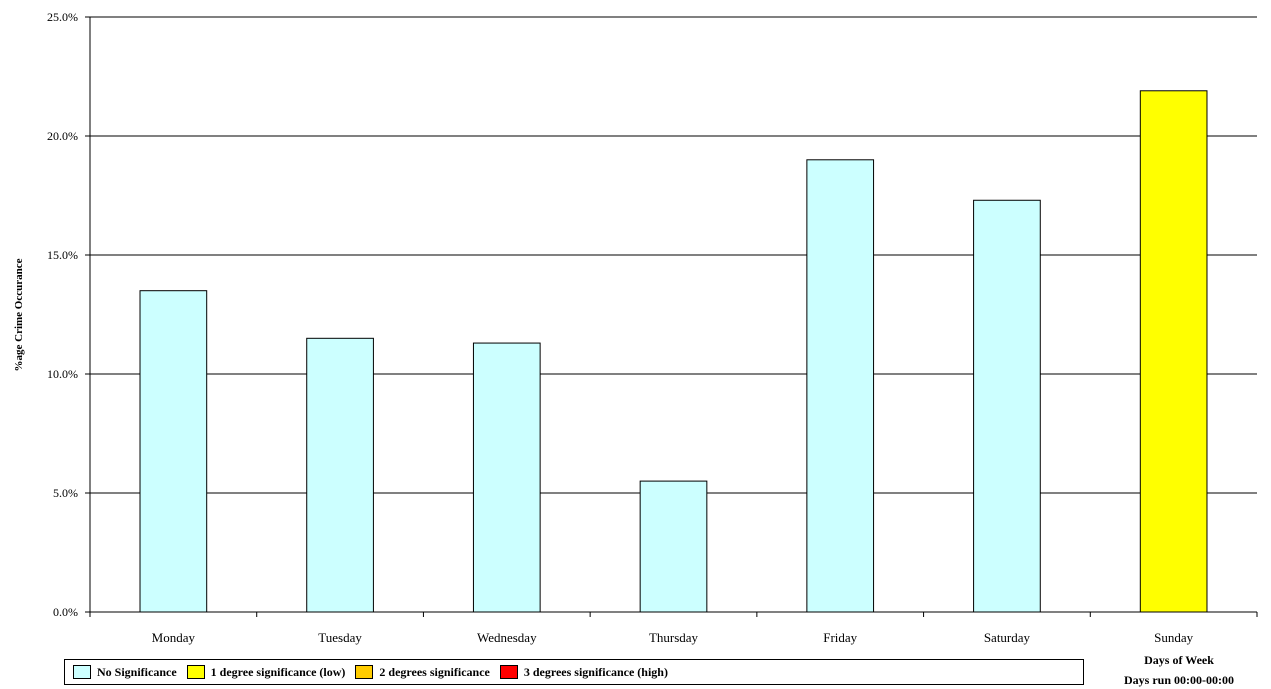 This screenshot has width=1271, height=689. I want to click on legend-label: 2 degrees significance, so click(434, 671).